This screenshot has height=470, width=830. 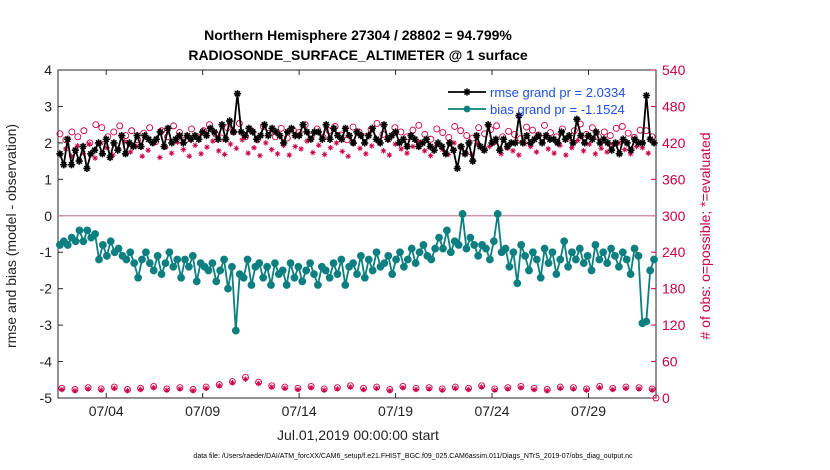 I want to click on y-right-tick-label: 360, so click(x=674, y=179).